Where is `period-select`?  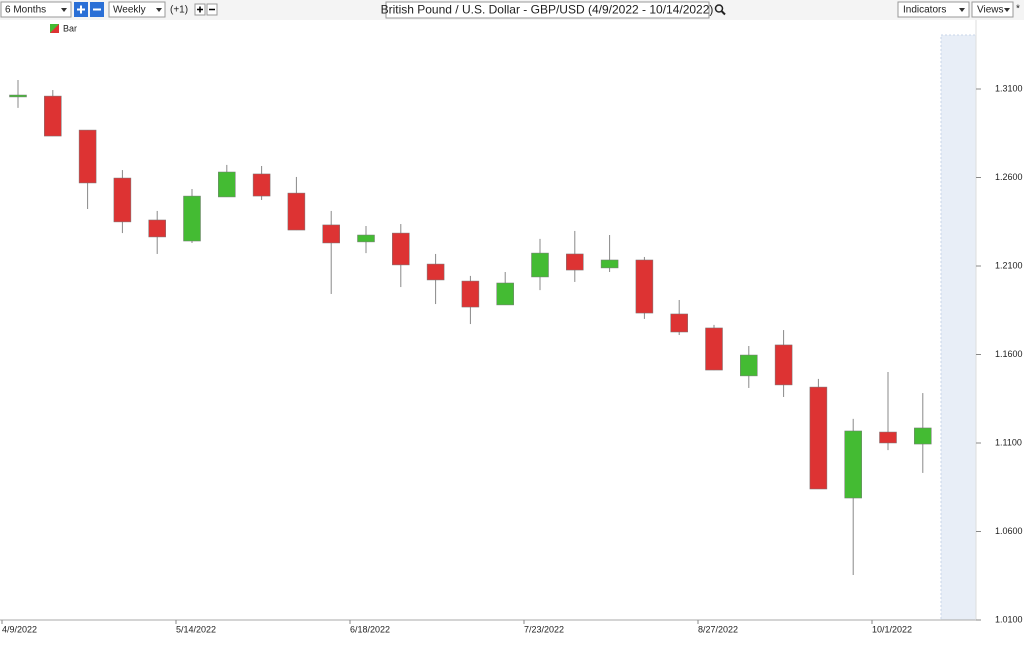
period-select is located at coordinates (36, 9).